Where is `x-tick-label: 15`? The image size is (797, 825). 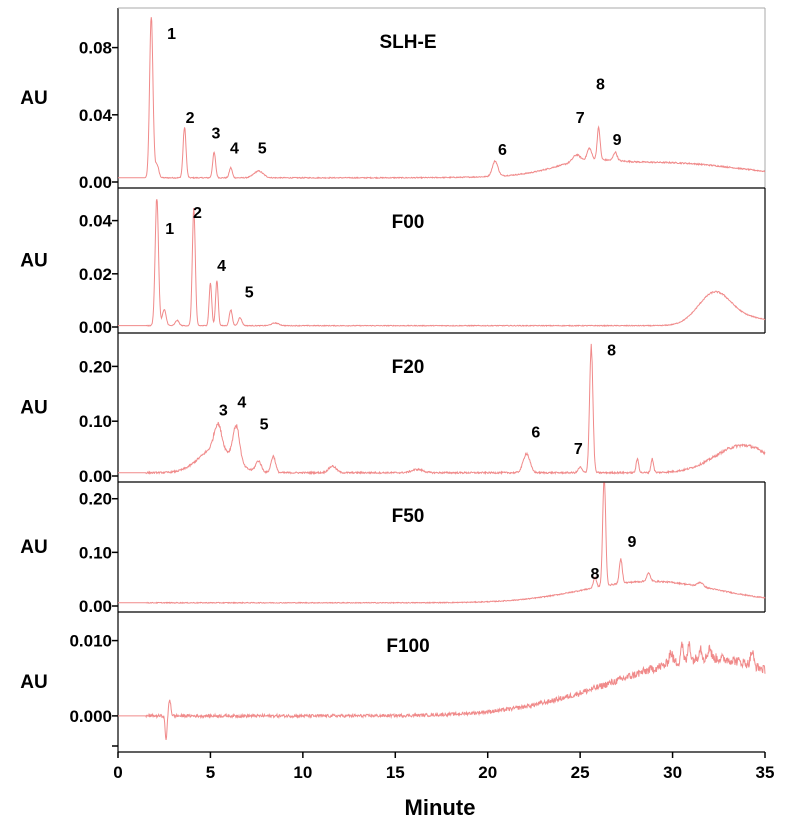
x-tick-label: 15 is located at coordinates (395, 772).